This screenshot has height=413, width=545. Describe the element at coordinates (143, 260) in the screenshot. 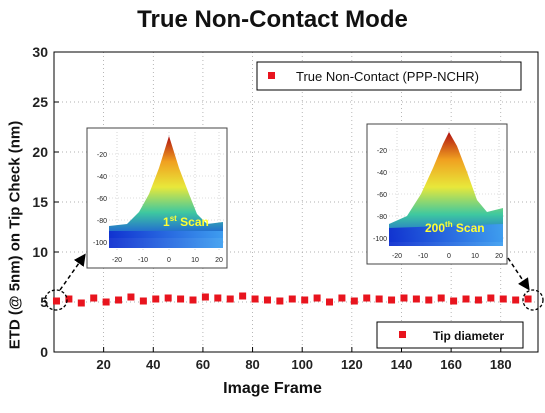

I see `inset1-x-tick-1: -10` at that location.